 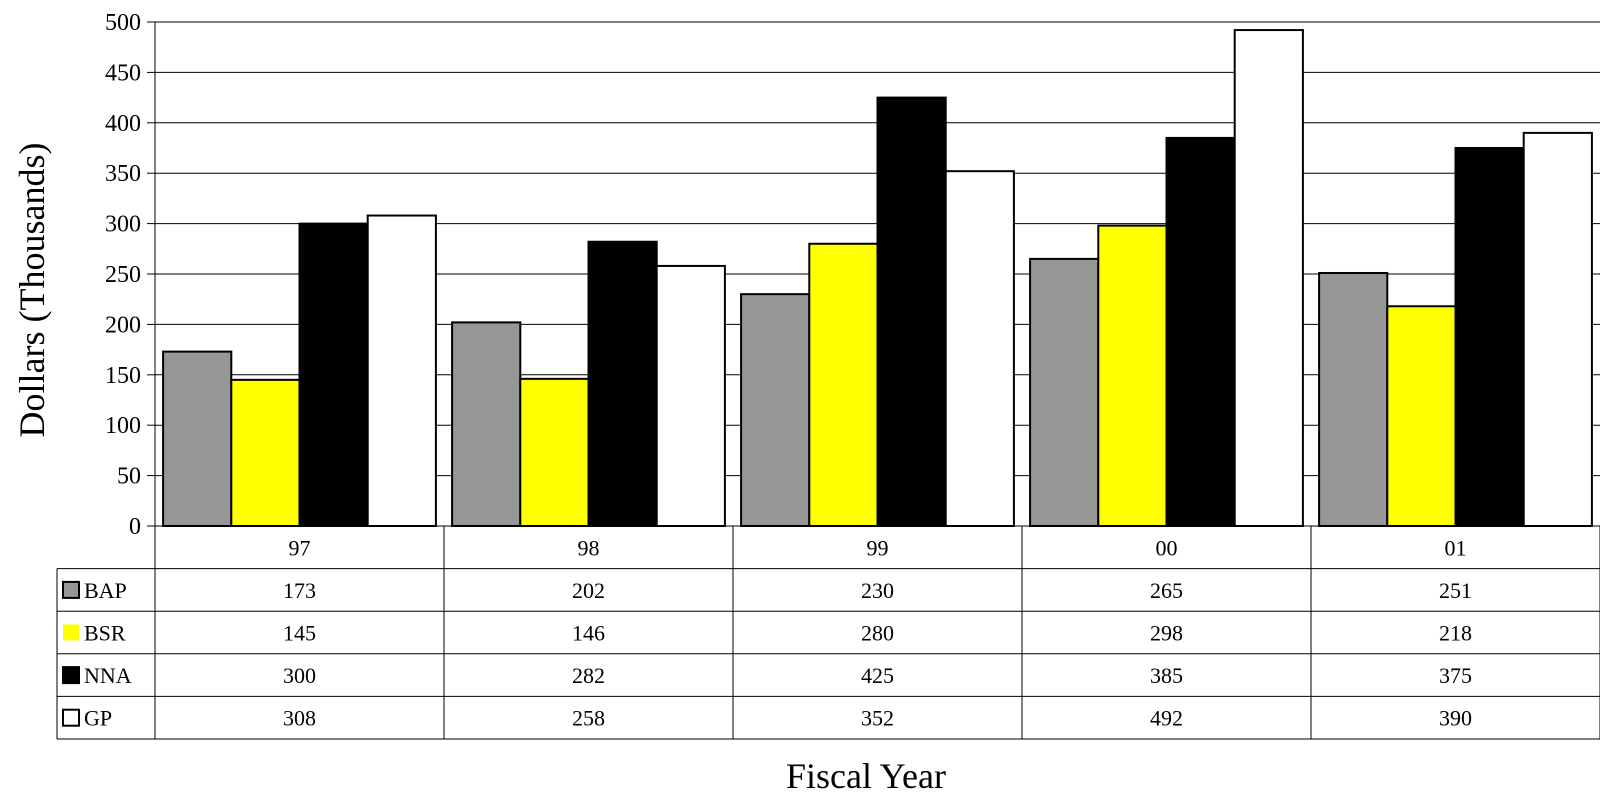 What do you see at coordinates (1455, 633) in the screenshot?
I see `table-cell-bsr-01: 218` at bounding box center [1455, 633].